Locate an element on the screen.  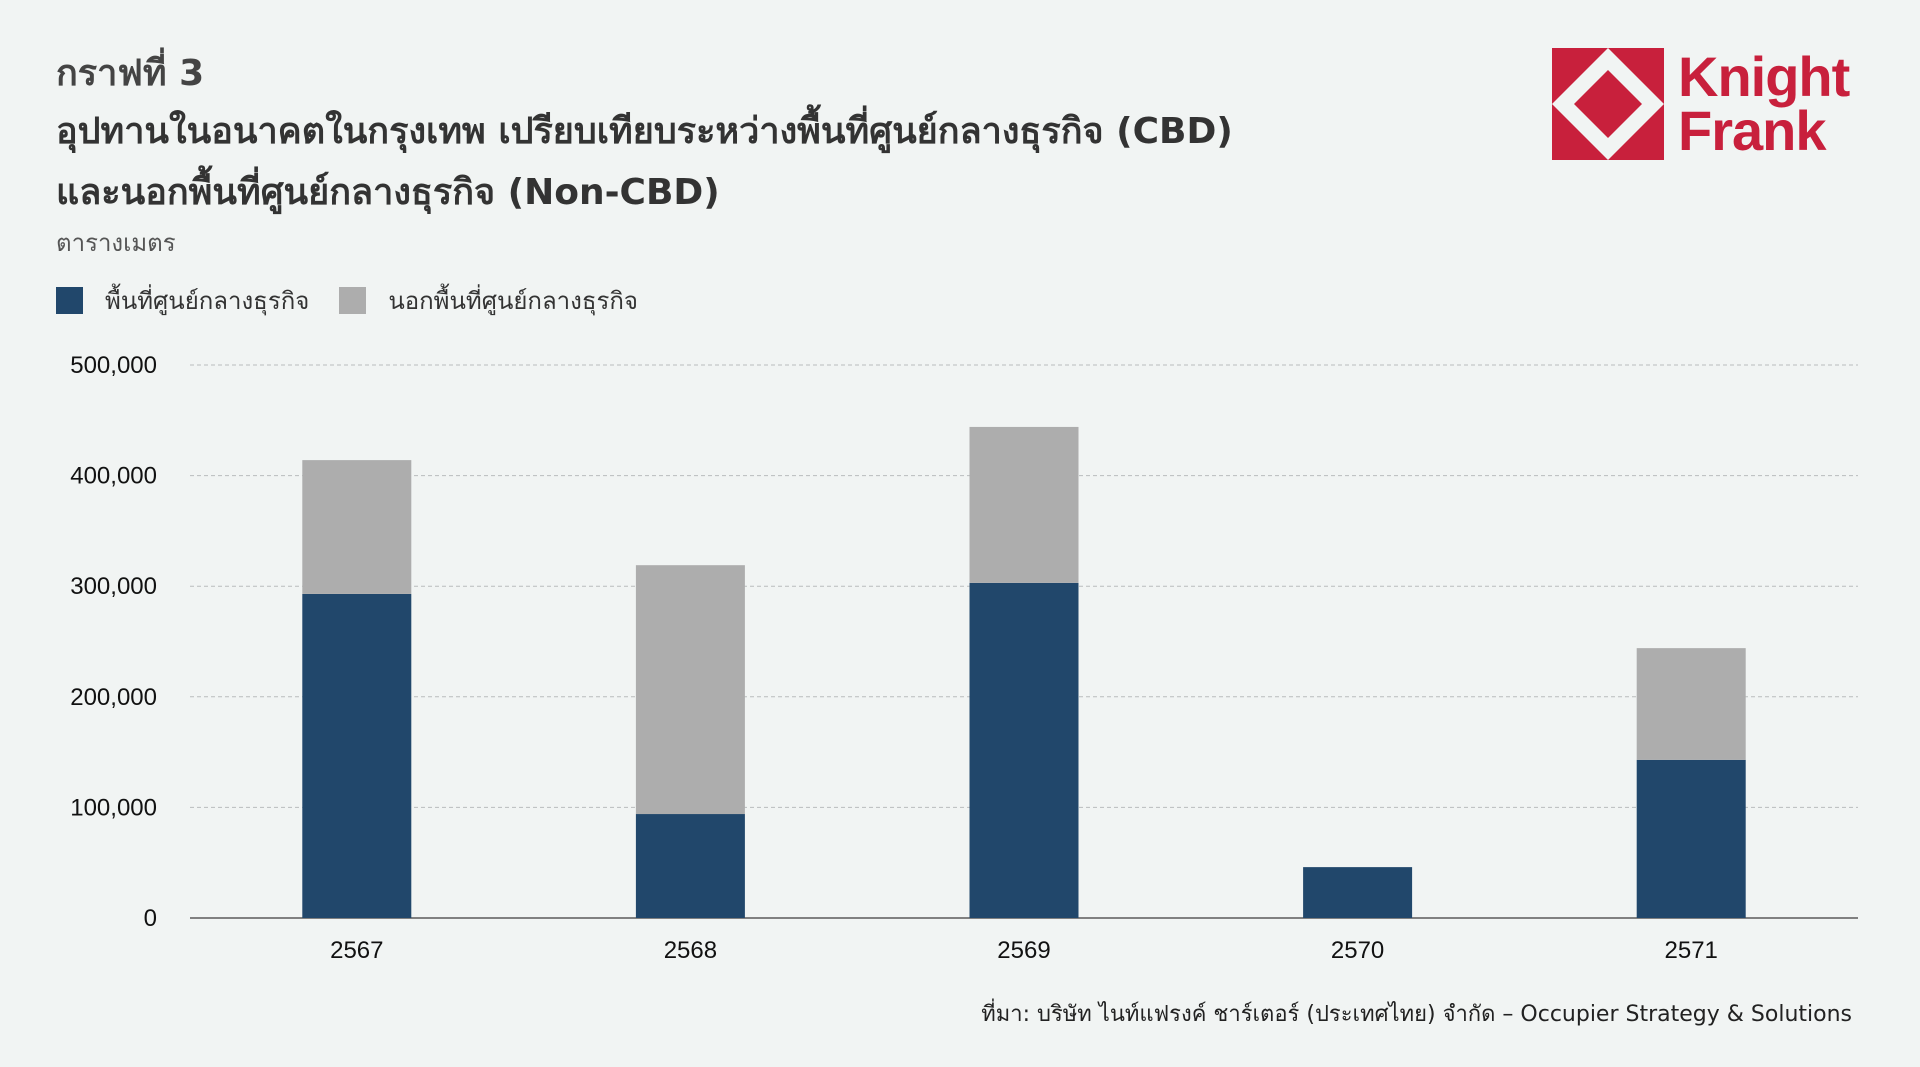
logo-word-knight: Knight is located at coordinates (1764, 76).